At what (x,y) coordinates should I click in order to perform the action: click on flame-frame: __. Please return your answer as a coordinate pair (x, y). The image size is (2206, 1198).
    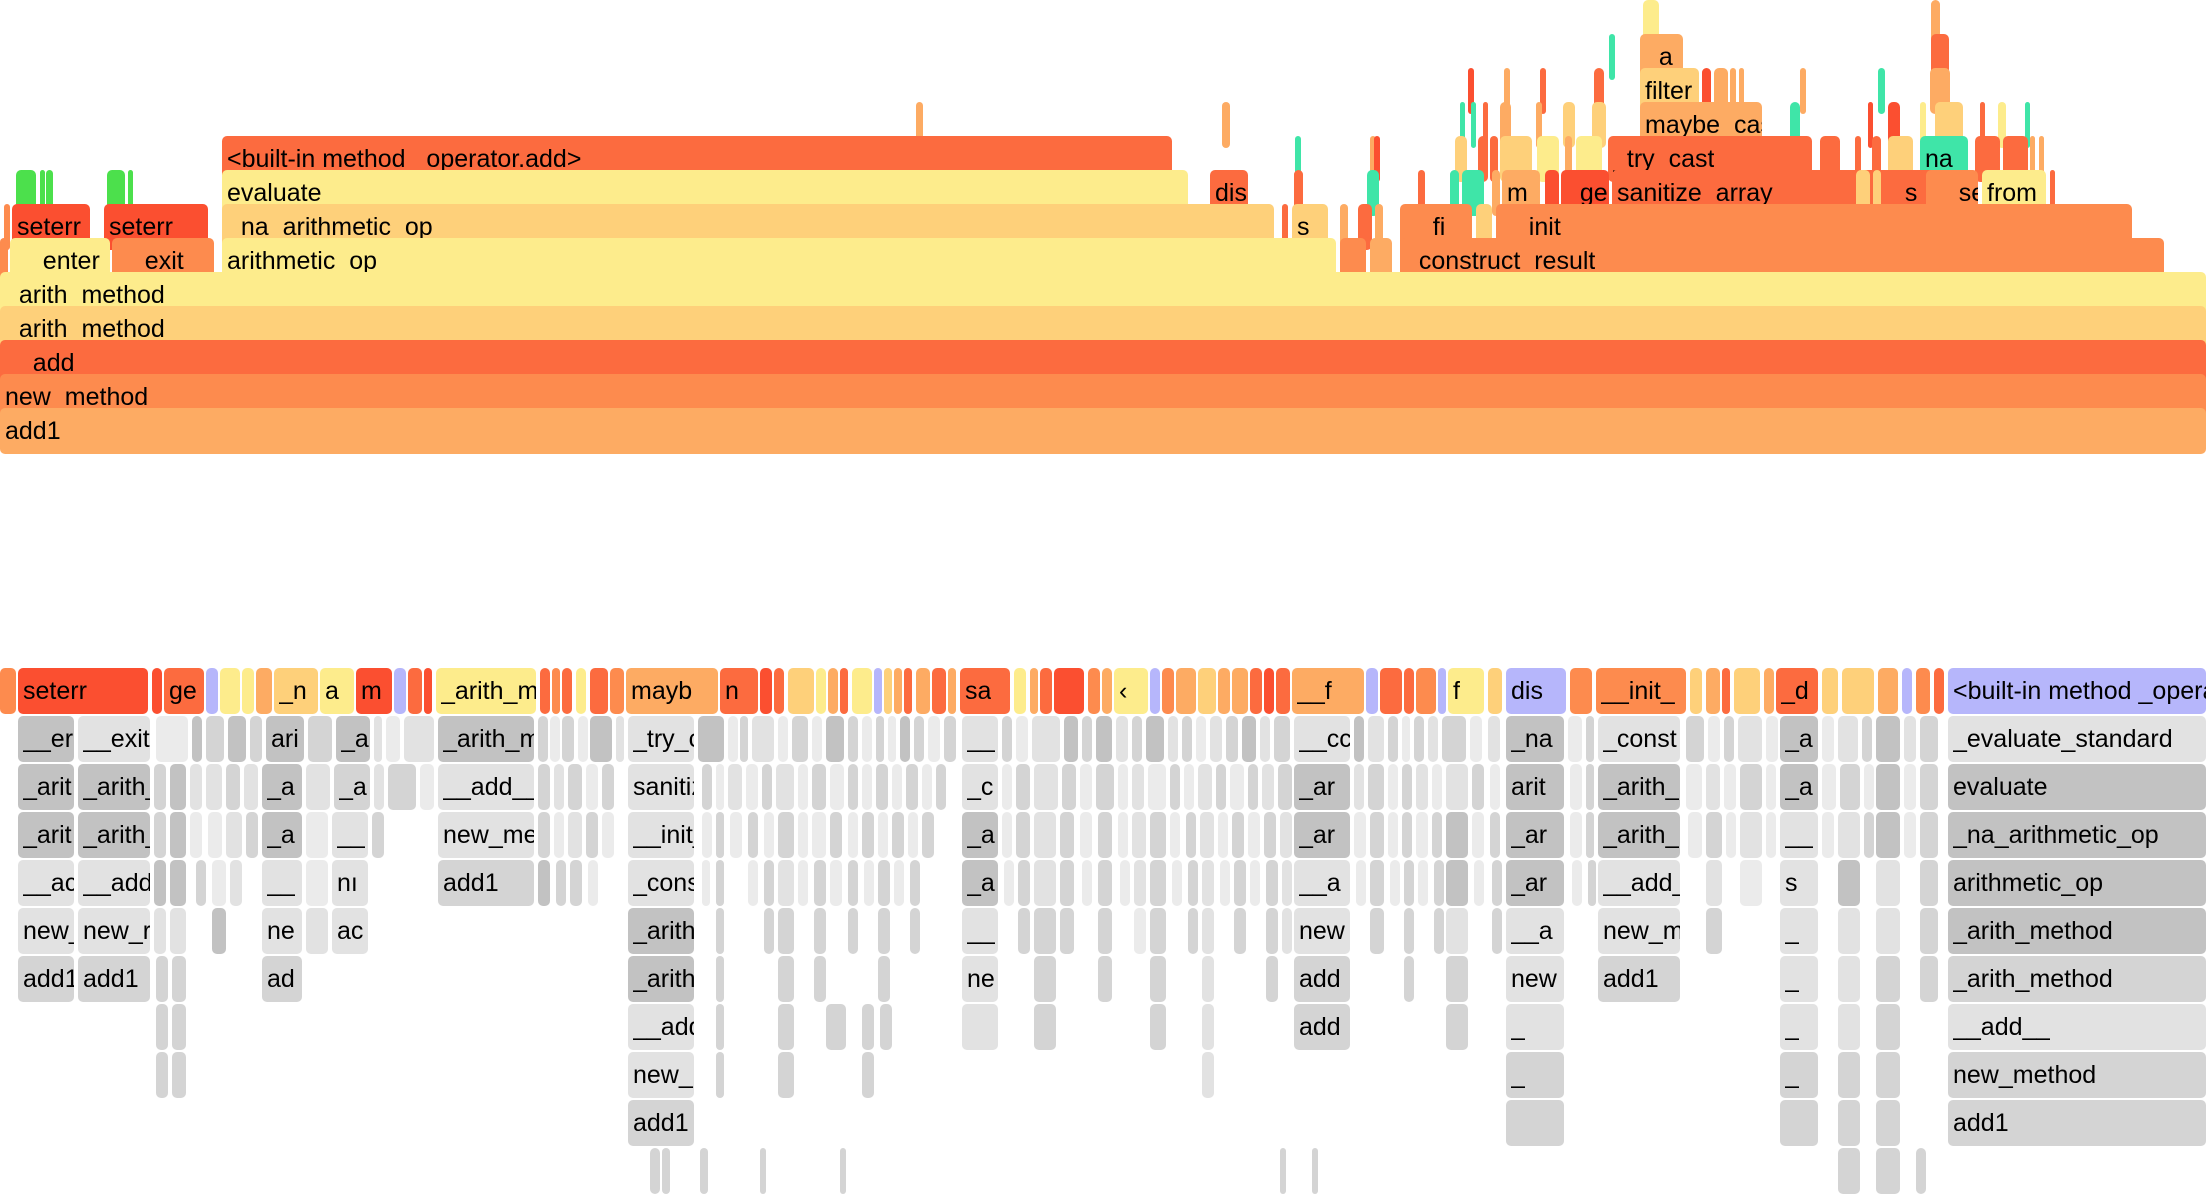
    Looking at the image, I should click on (350, 835).